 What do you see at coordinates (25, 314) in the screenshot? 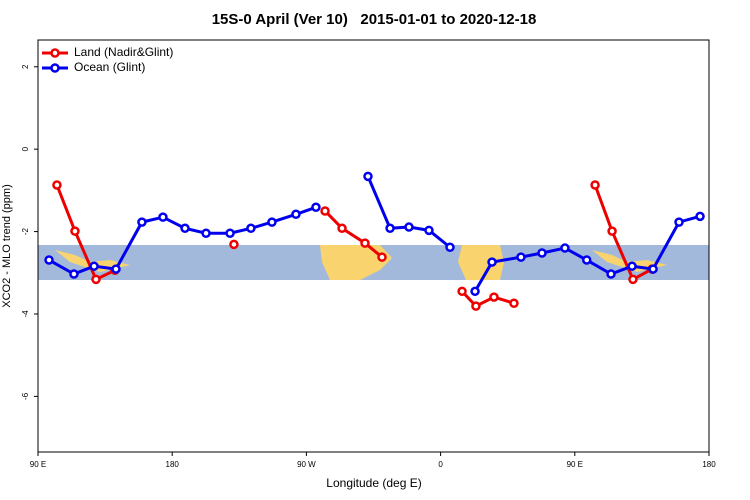
I see `y-tick-label: -4` at bounding box center [25, 314].